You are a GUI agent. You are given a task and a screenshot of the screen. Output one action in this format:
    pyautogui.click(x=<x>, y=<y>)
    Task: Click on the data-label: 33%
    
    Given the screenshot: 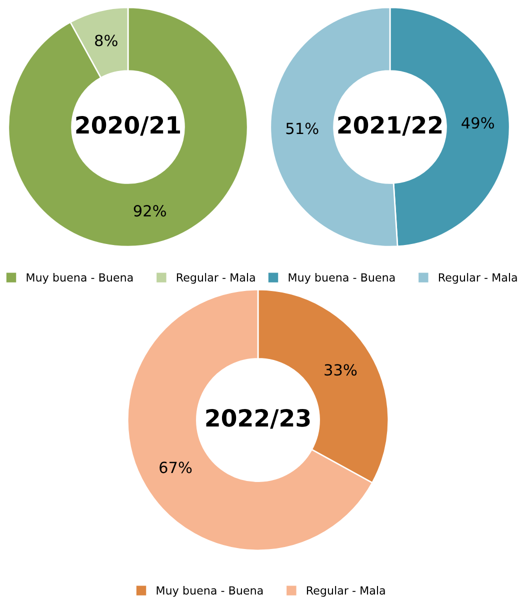 What is the action you would take?
    pyautogui.click(x=340, y=370)
    